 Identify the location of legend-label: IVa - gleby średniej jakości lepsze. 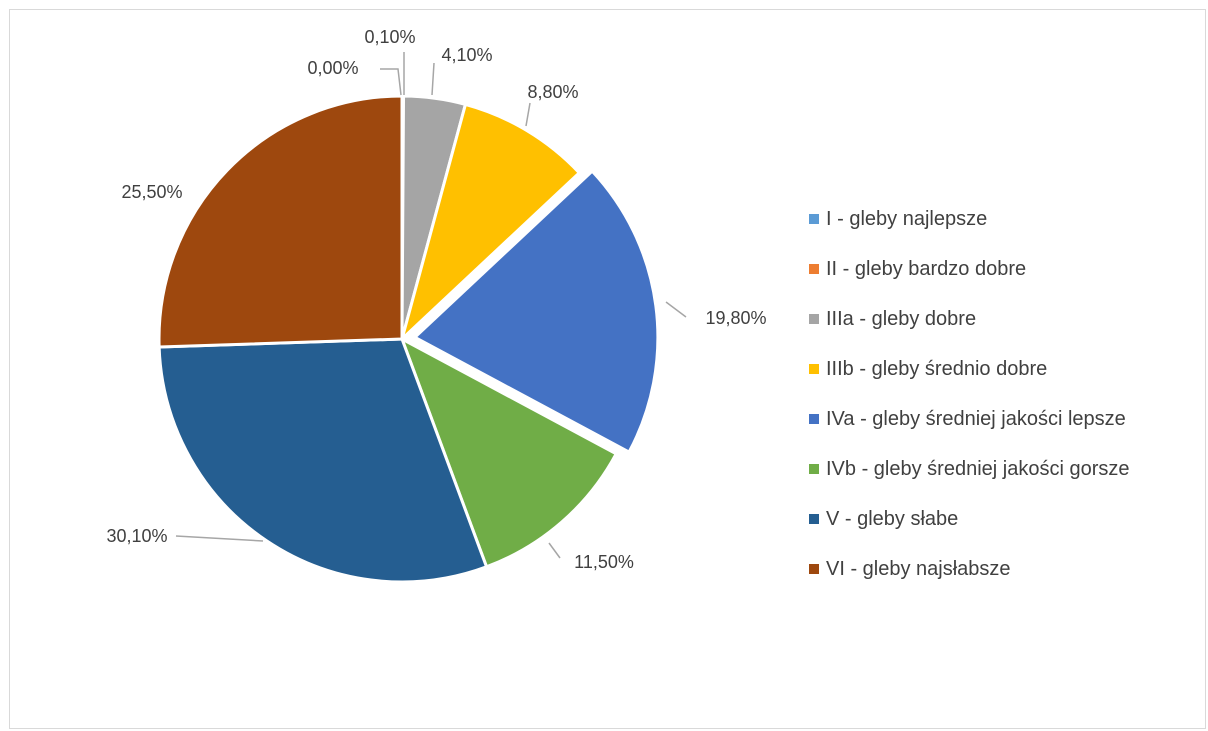
(976, 418).